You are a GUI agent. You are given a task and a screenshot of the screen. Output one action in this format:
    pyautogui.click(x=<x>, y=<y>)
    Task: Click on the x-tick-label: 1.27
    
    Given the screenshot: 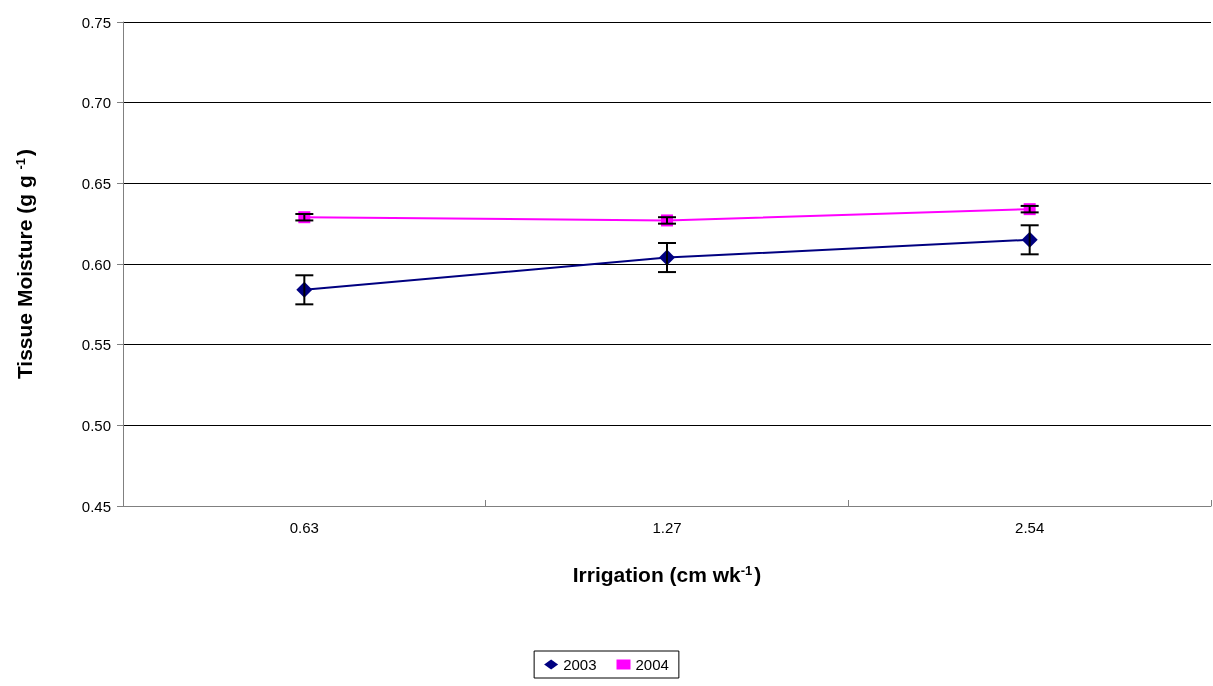 What is the action you would take?
    pyautogui.click(x=667, y=527)
    